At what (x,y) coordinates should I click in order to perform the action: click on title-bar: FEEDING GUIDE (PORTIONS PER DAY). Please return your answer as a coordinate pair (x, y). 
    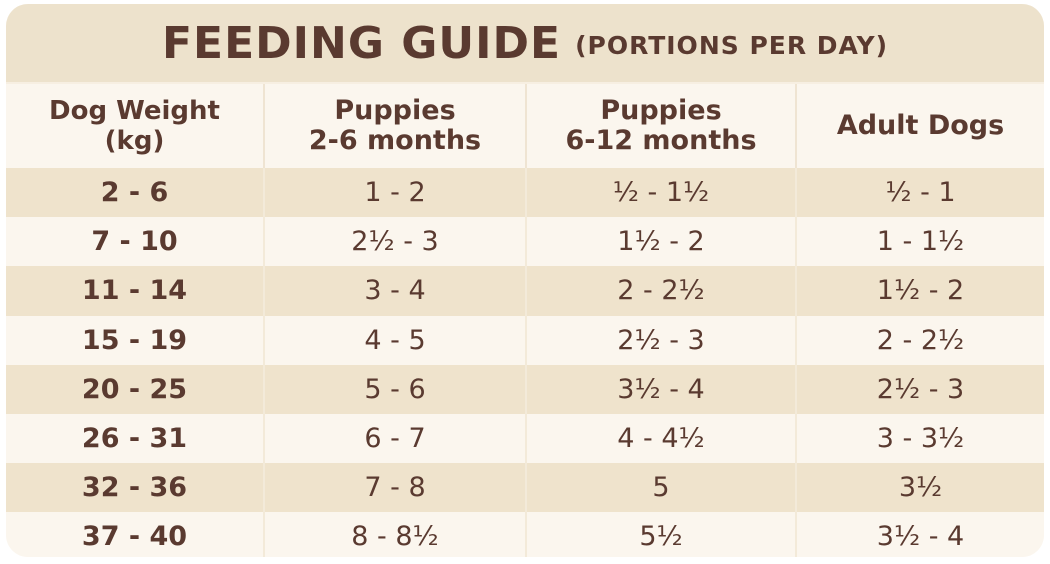
    Looking at the image, I should click on (525, 44).